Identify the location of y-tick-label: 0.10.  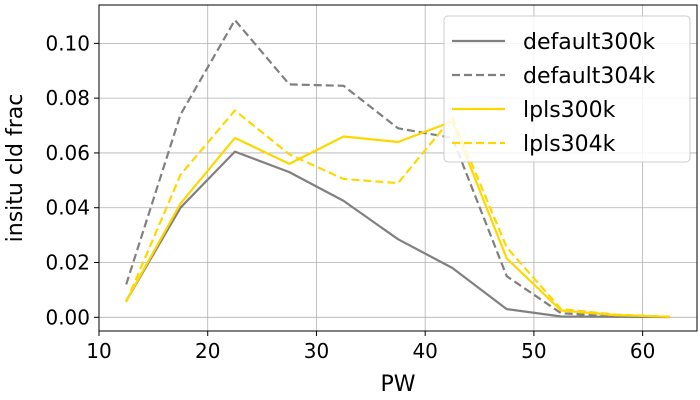
(67, 43).